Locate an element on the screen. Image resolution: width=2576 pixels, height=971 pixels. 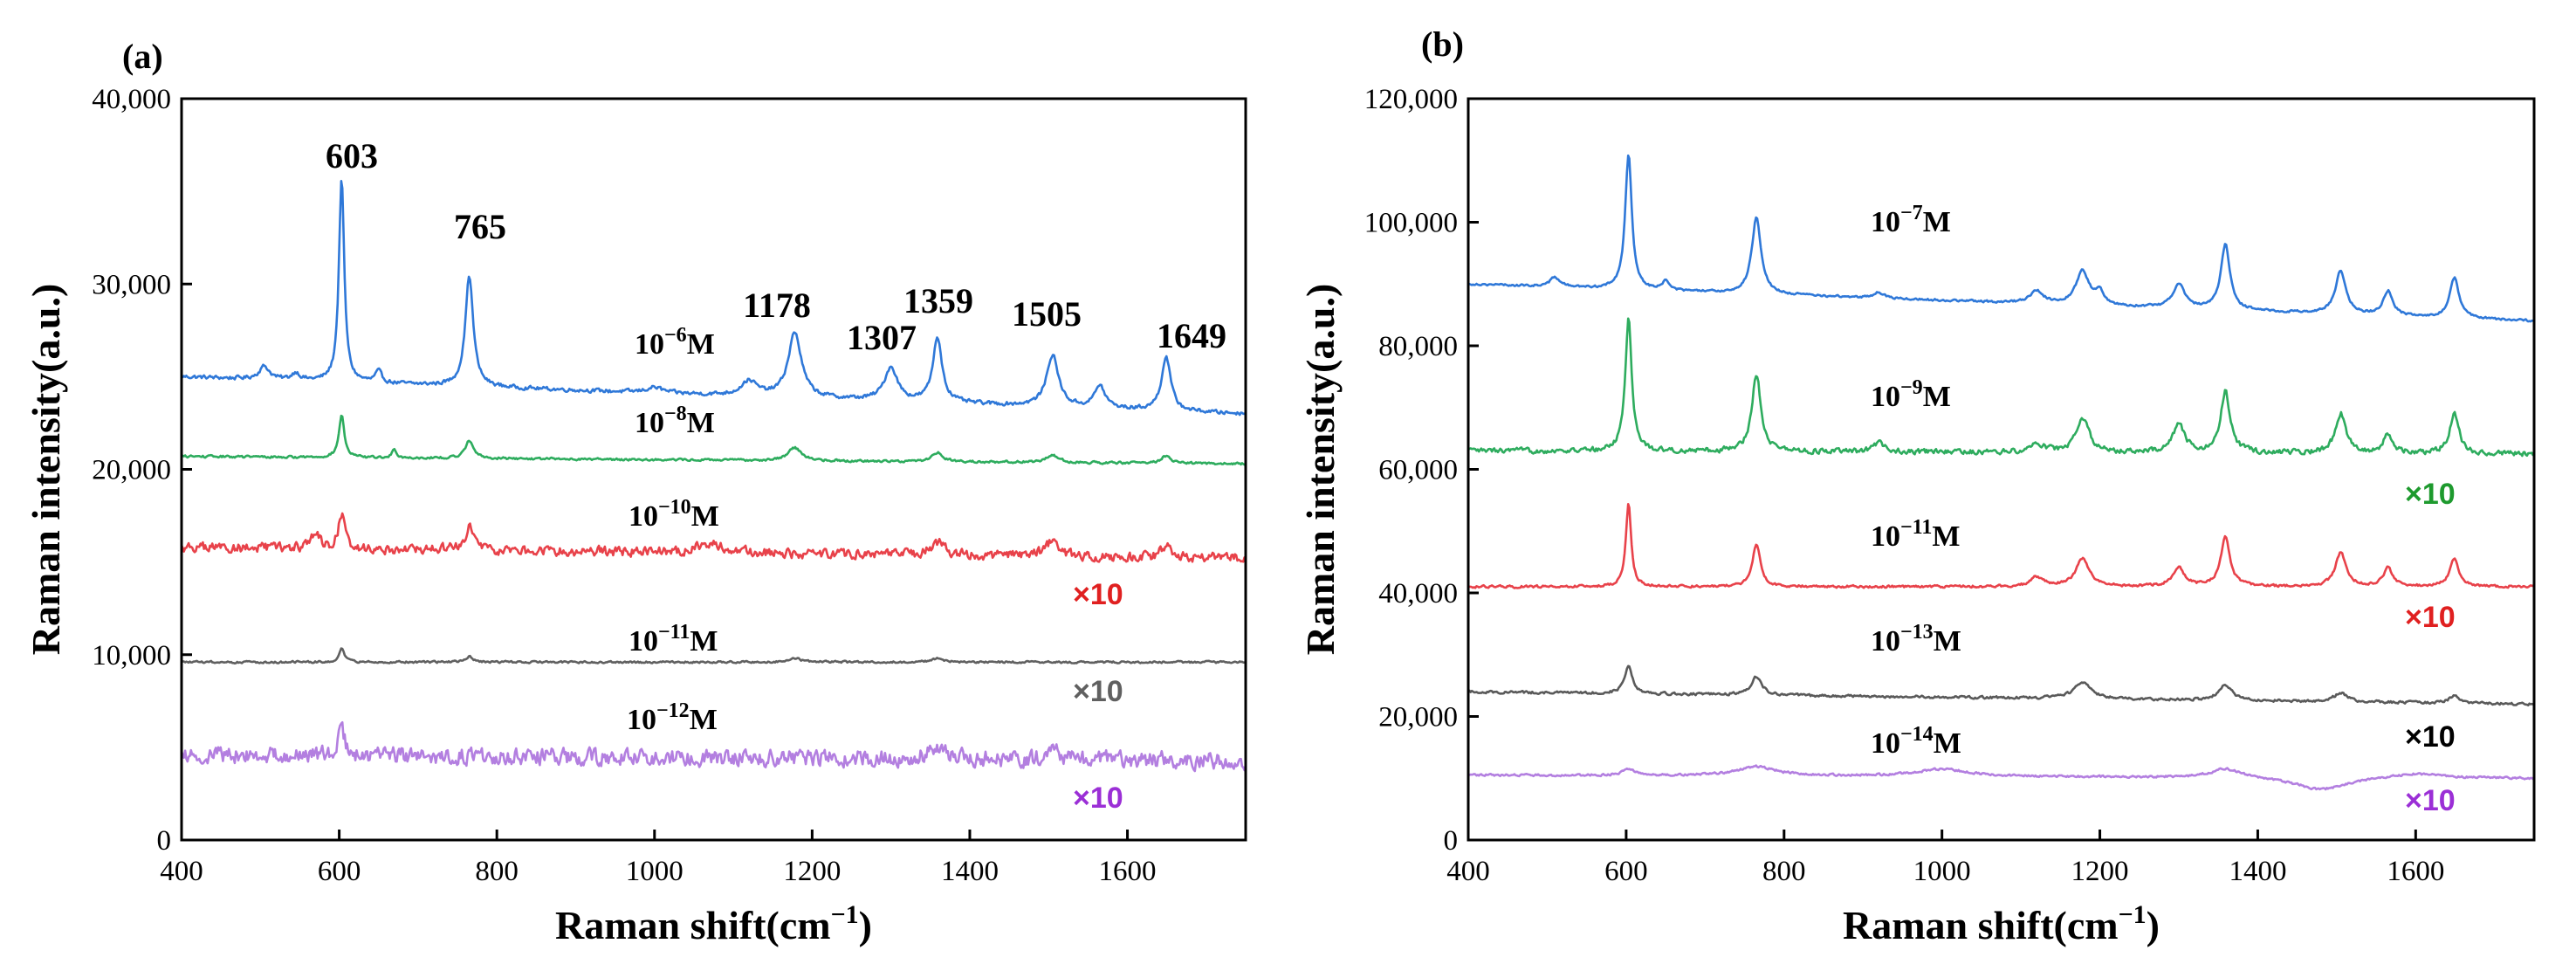
series-label: 10−14M is located at coordinates (1916, 741).